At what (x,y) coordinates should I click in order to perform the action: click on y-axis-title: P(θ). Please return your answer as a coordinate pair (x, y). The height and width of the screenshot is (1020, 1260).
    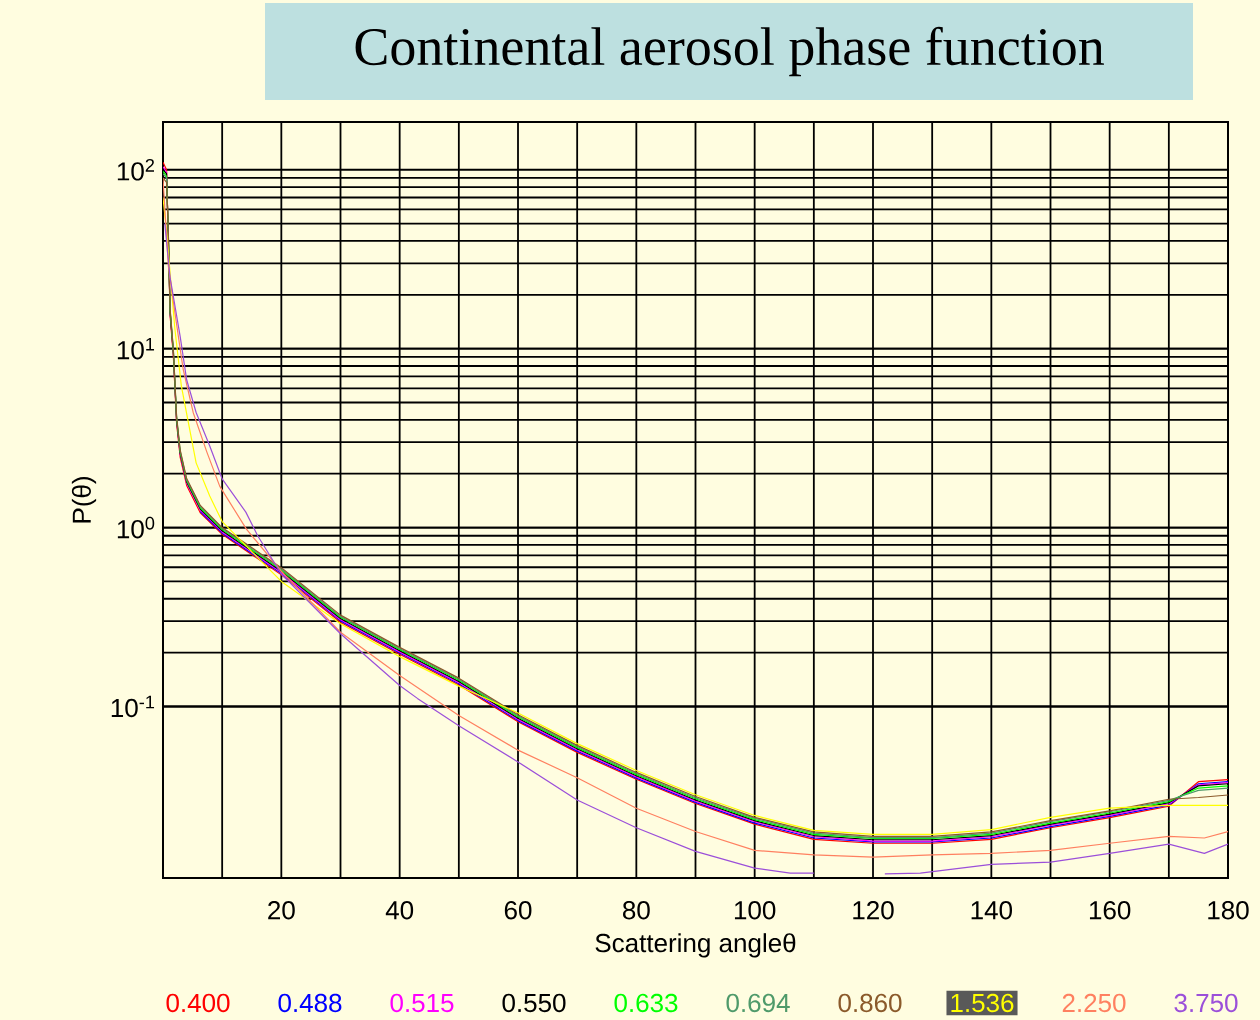
    Looking at the image, I should click on (84, 500).